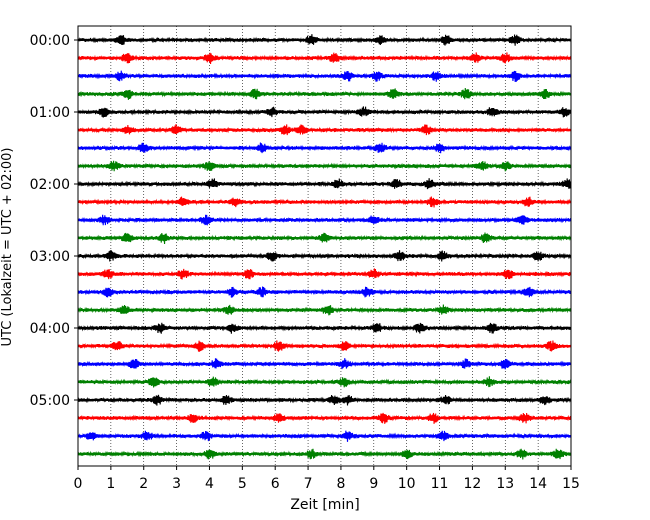 The image size is (650, 520). I want to click on x-tick-label: 8, so click(340, 484).